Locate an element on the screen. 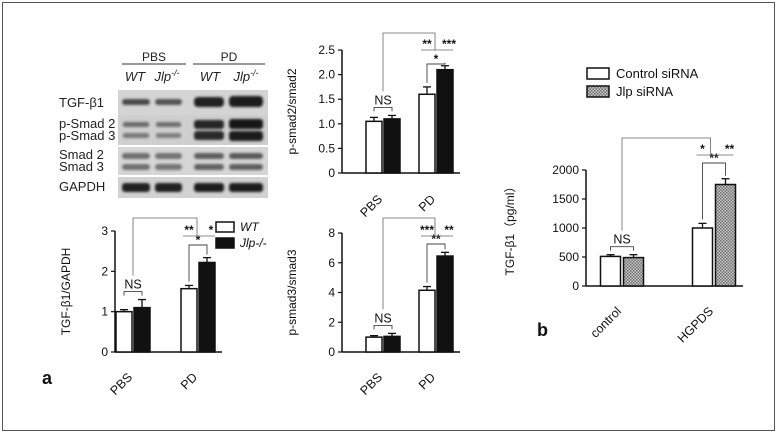 The image size is (779, 435). category-label-smad3: PD is located at coordinates (427, 381).